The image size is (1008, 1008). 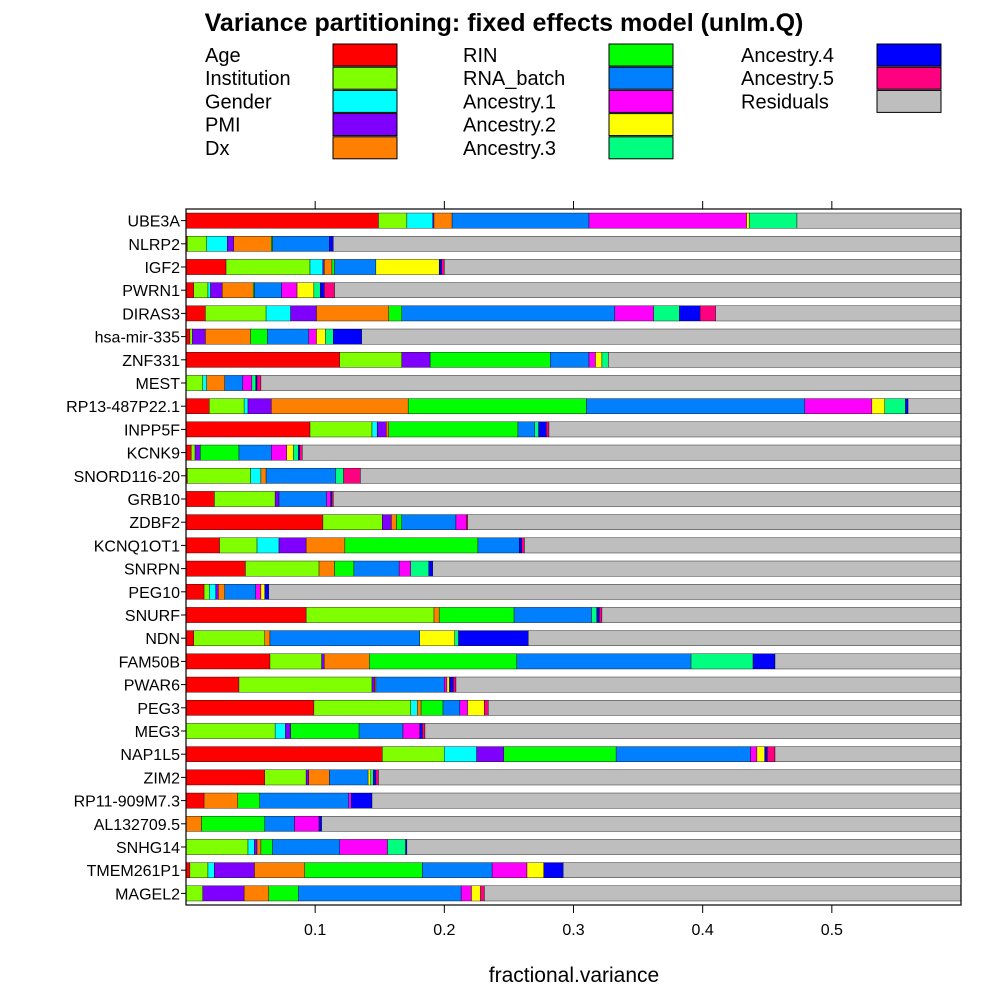 I want to click on bar-segment-ZNF331-RIN, so click(x=490, y=360).